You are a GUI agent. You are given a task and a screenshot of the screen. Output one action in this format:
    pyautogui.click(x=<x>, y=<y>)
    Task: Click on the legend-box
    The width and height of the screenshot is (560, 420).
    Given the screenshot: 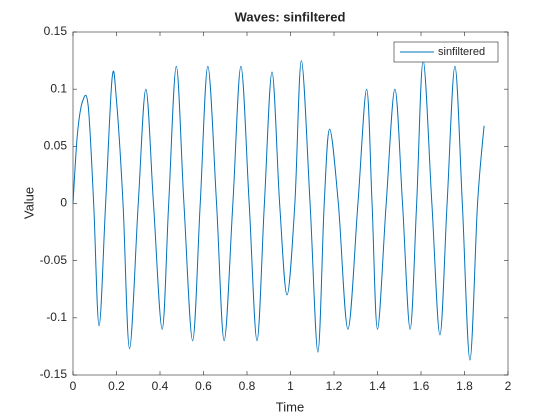 What is the action you would take?
    pyautogui.click(x=446, y=52)
    